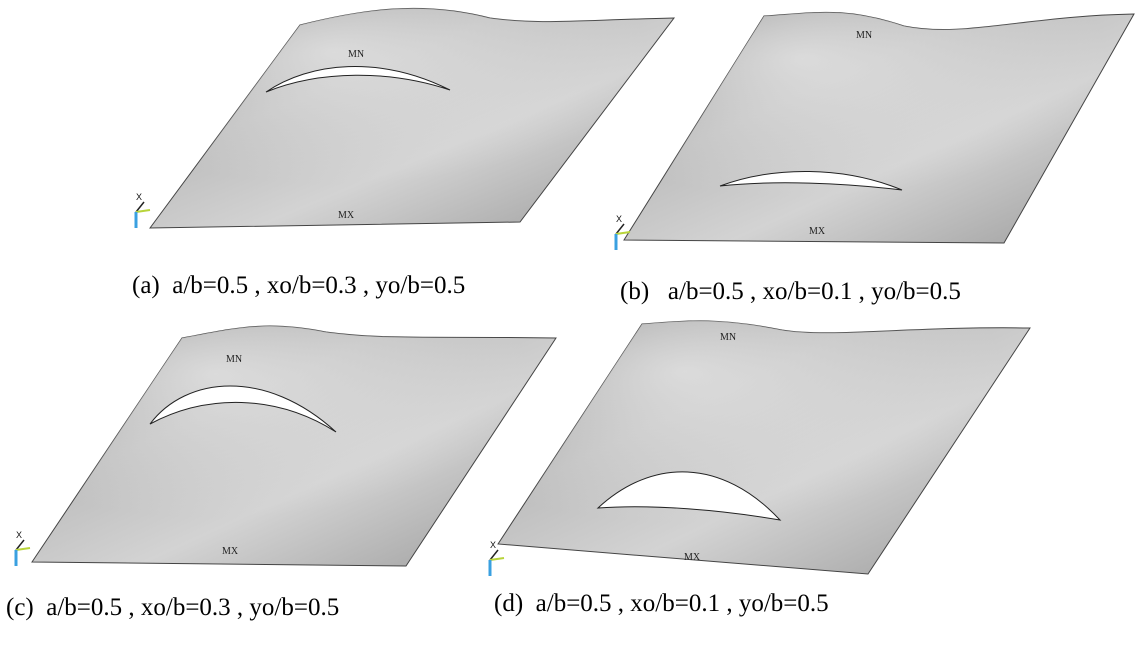  I want to click on axis-triad-a: X, so click(142, 210).